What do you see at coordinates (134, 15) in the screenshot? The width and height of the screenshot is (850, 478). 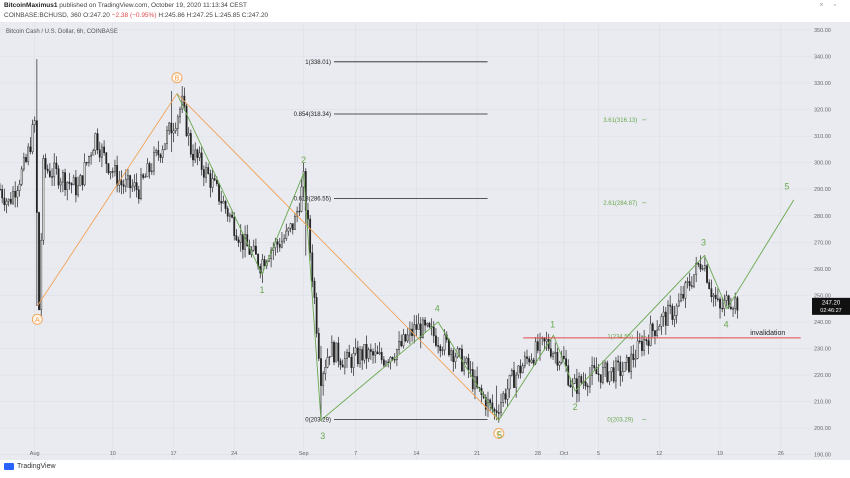 I see `price-change: −2.38 (−0.95%)` at bounding box center [134, 15].